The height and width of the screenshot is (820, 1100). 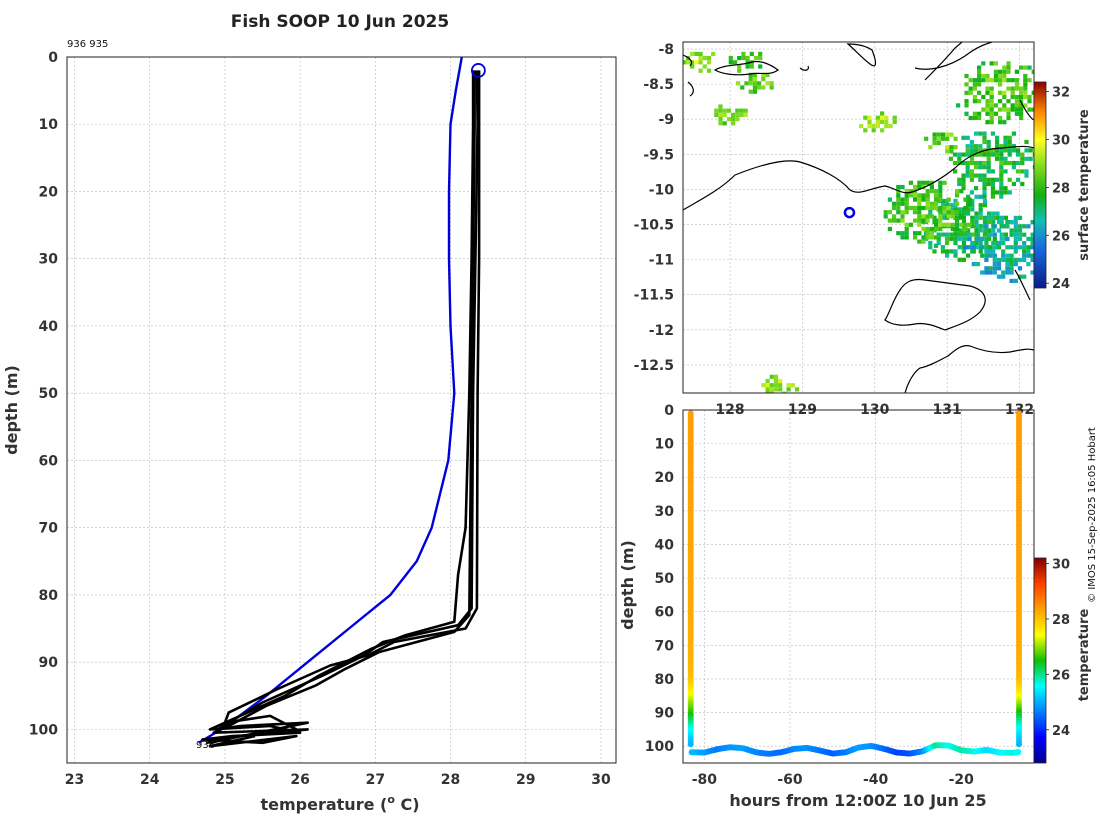 I want to click on profile-xtick-label: 24, so click(x=150, y=780).